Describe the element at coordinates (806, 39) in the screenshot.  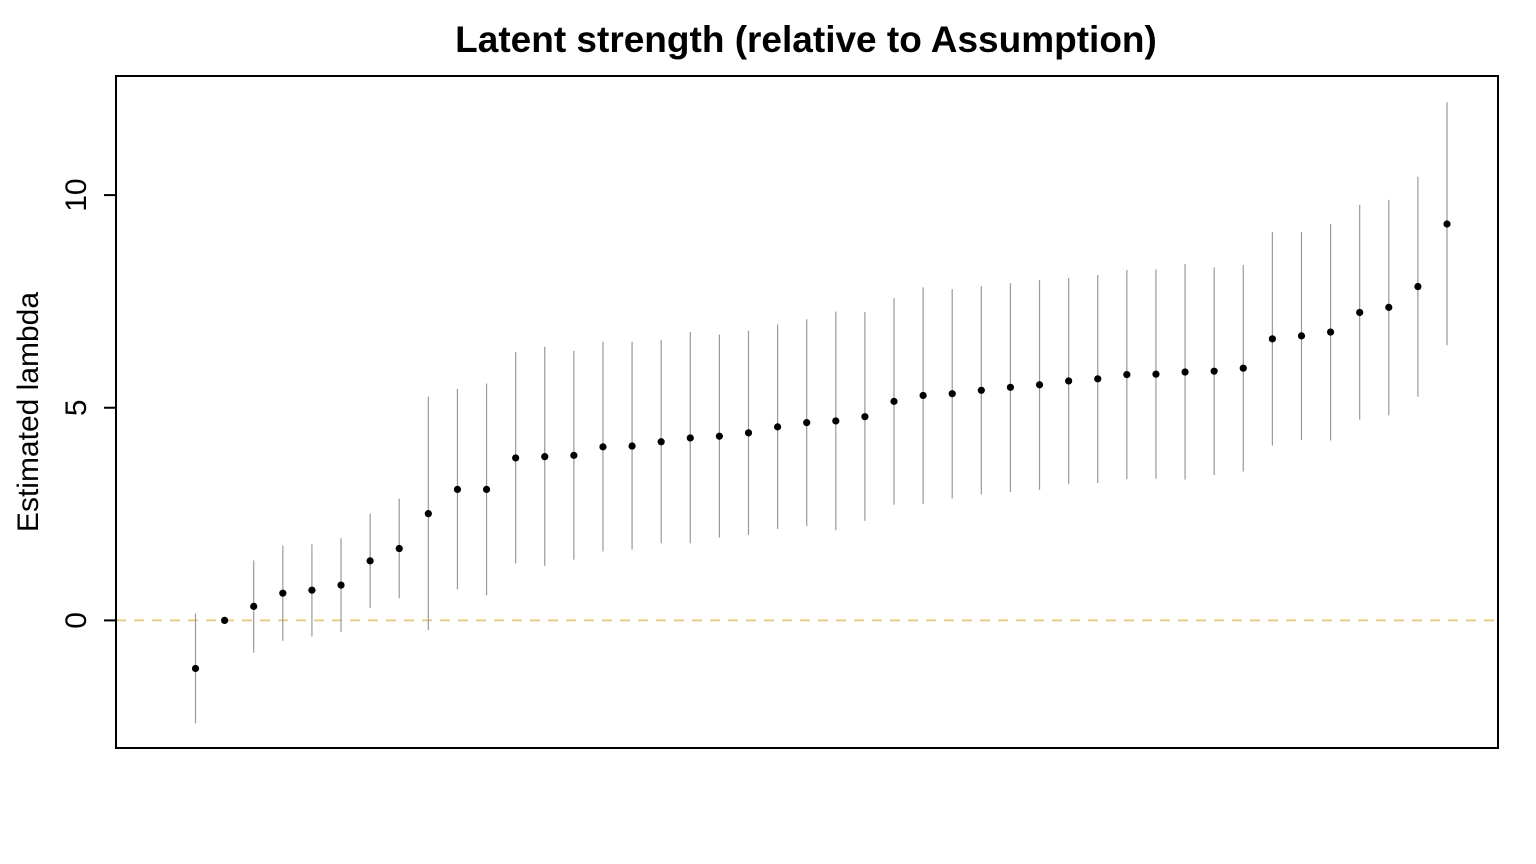
I see `chart-title: Latent strength (relative to Assumption)` at that location.